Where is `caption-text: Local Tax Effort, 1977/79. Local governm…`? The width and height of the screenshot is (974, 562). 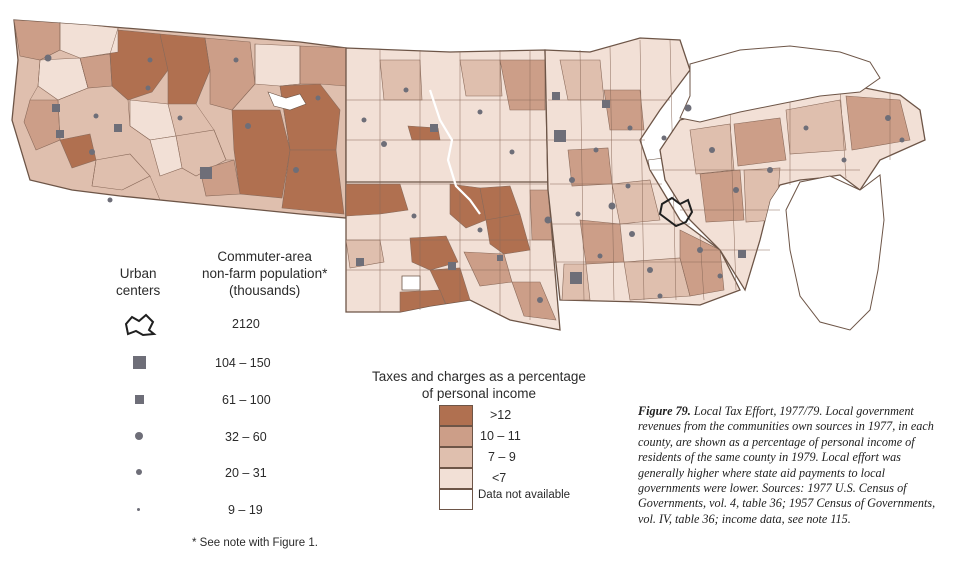 caption-text: Local Tax Effort, 1977/79. Local governm… is located at coordinates (787, 465).